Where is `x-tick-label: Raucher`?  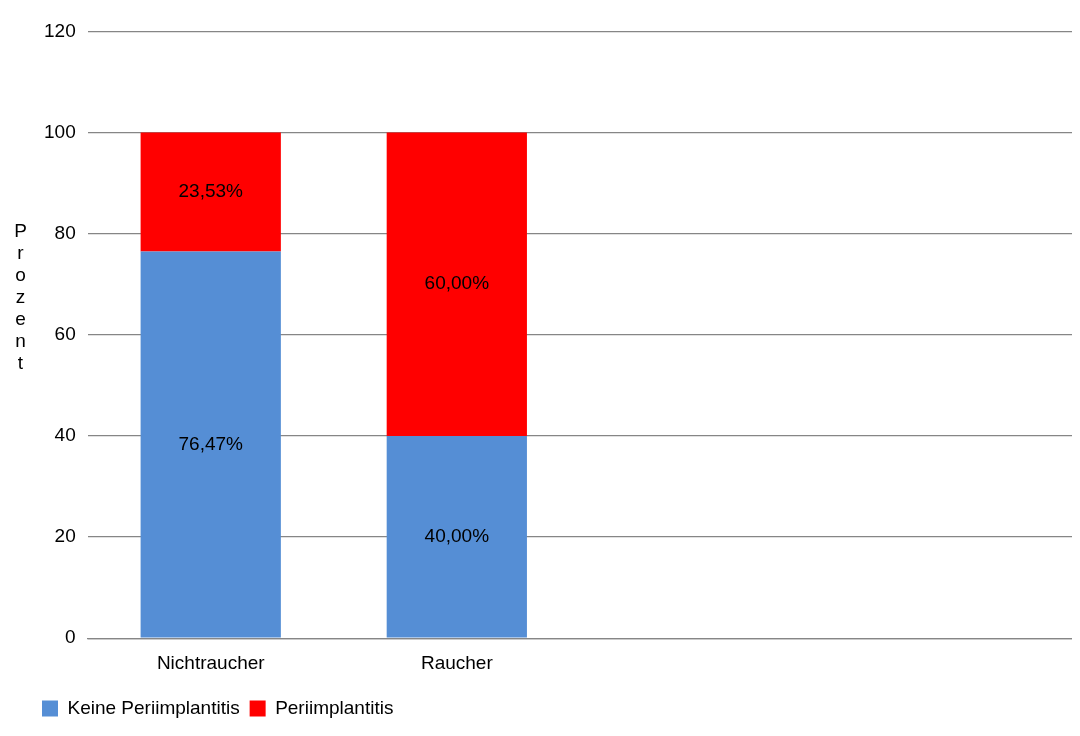 x-tick-label: Raucher is located at coordinates (457, 662).